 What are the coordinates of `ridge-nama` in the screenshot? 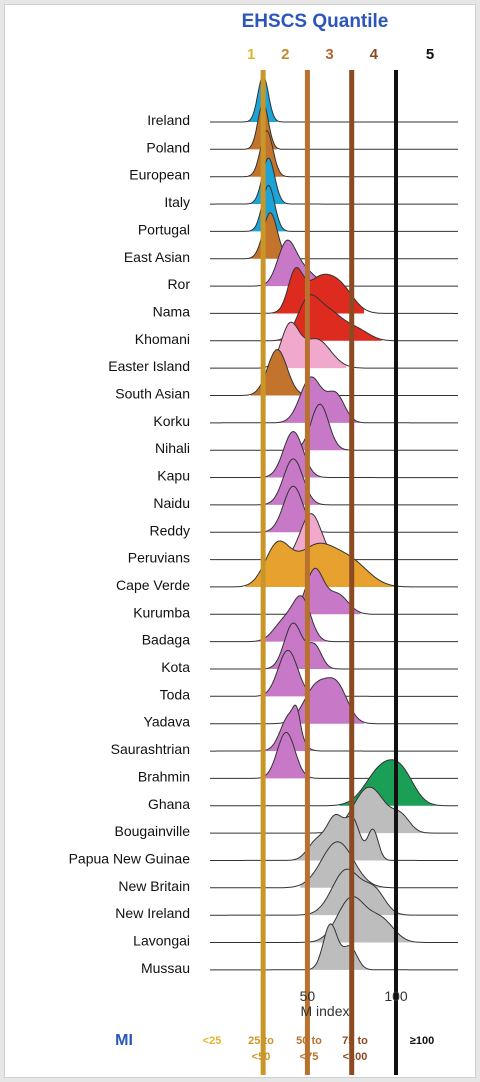 It's located at (334, 290).